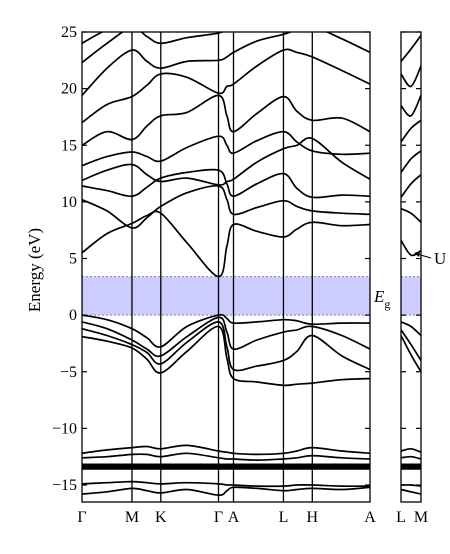  What do you see at coordinates (34, 270) in the screenshot?
I see `y-axis-label: Energy (eV)` at bounding box center [34, 270].